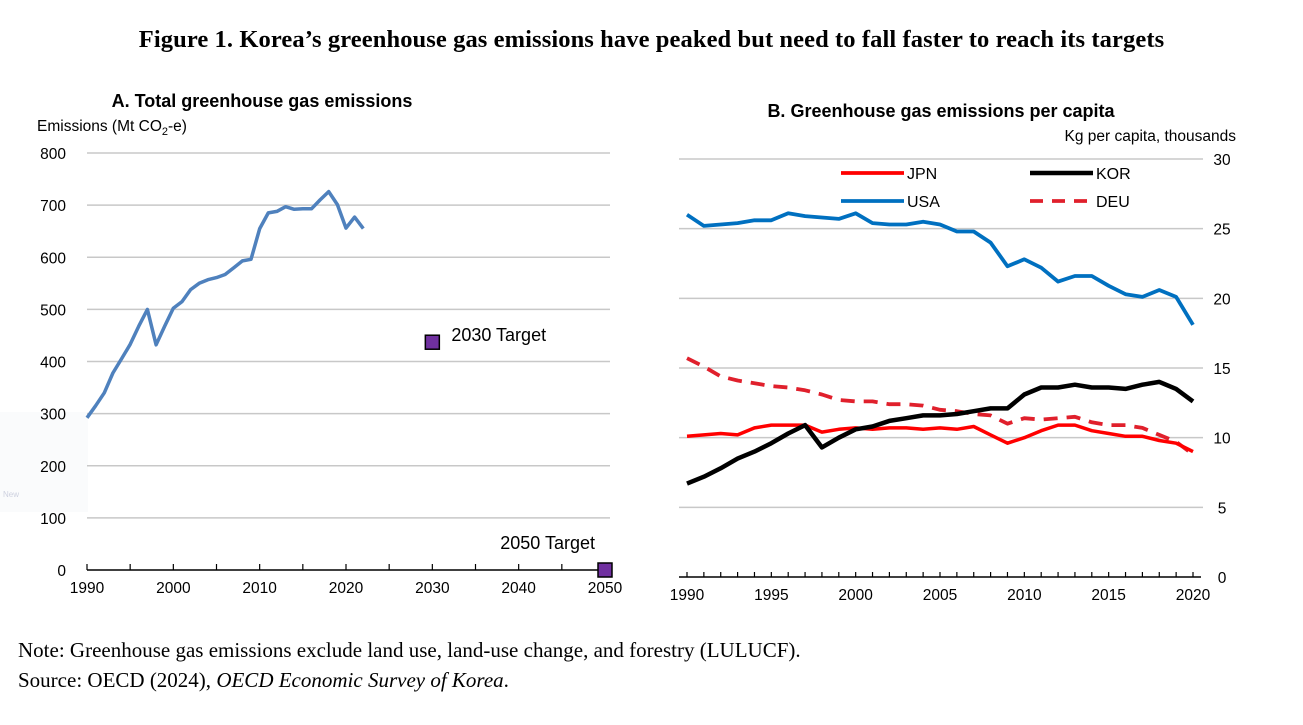 The width and height of the screenshot is (1303, 725). I want to click on series-line-korea-total, so click(225, 304).